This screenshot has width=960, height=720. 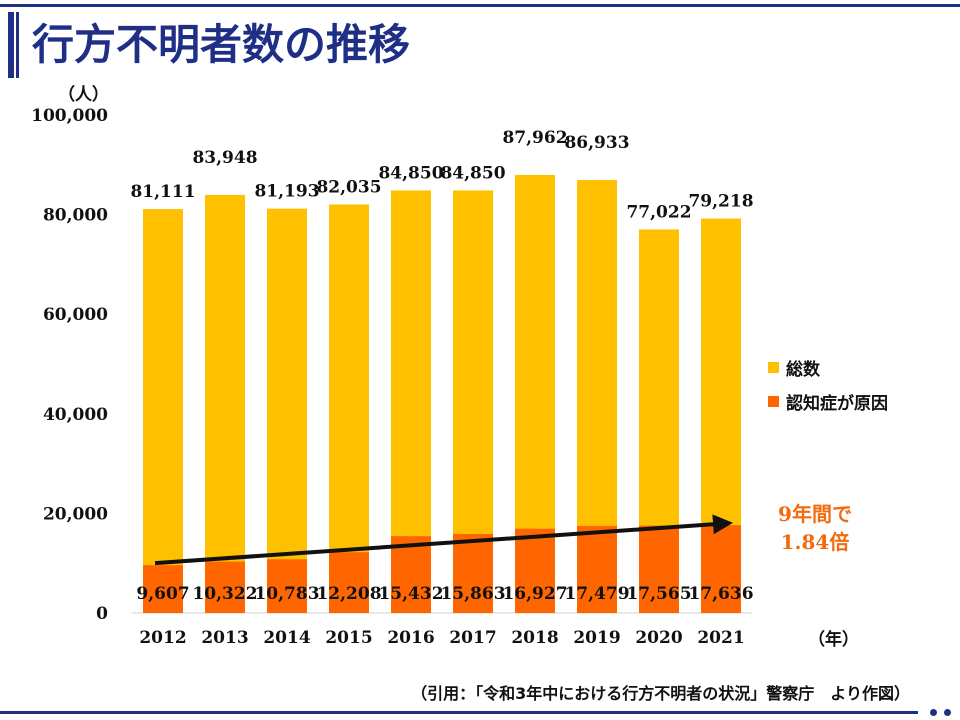 I want to click on growth-annotation-line1: 9年間で, so click(x=815, y=514).